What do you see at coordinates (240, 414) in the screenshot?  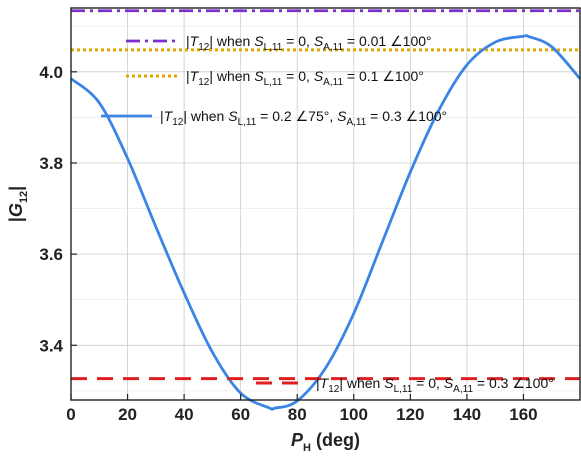 I see `x-tick-label: 60` at bounding box center [240, 414].